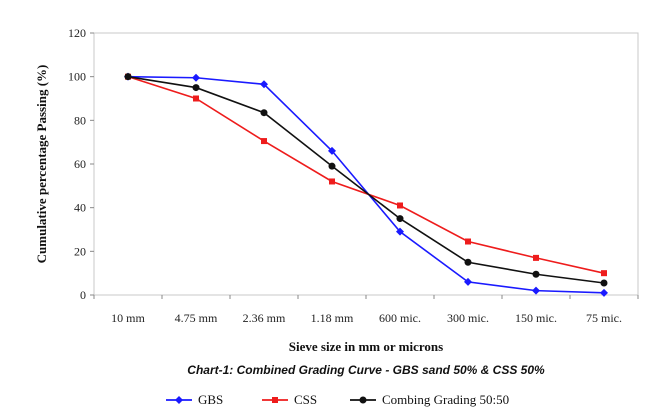  What do you see at coordinates (305, 399) in the screenshot?
I see `legend-label: CSS` at bounding box center [305, 399].